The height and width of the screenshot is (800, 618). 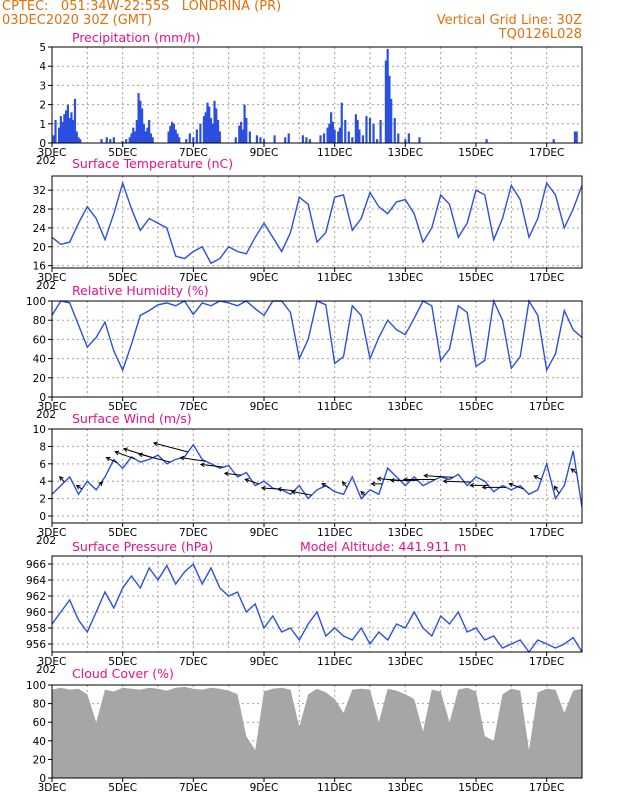 What do you see at coordinates (39, 742) in the screenshot?
I see `y-tick-label: 40` at bounding box center [39, 742].